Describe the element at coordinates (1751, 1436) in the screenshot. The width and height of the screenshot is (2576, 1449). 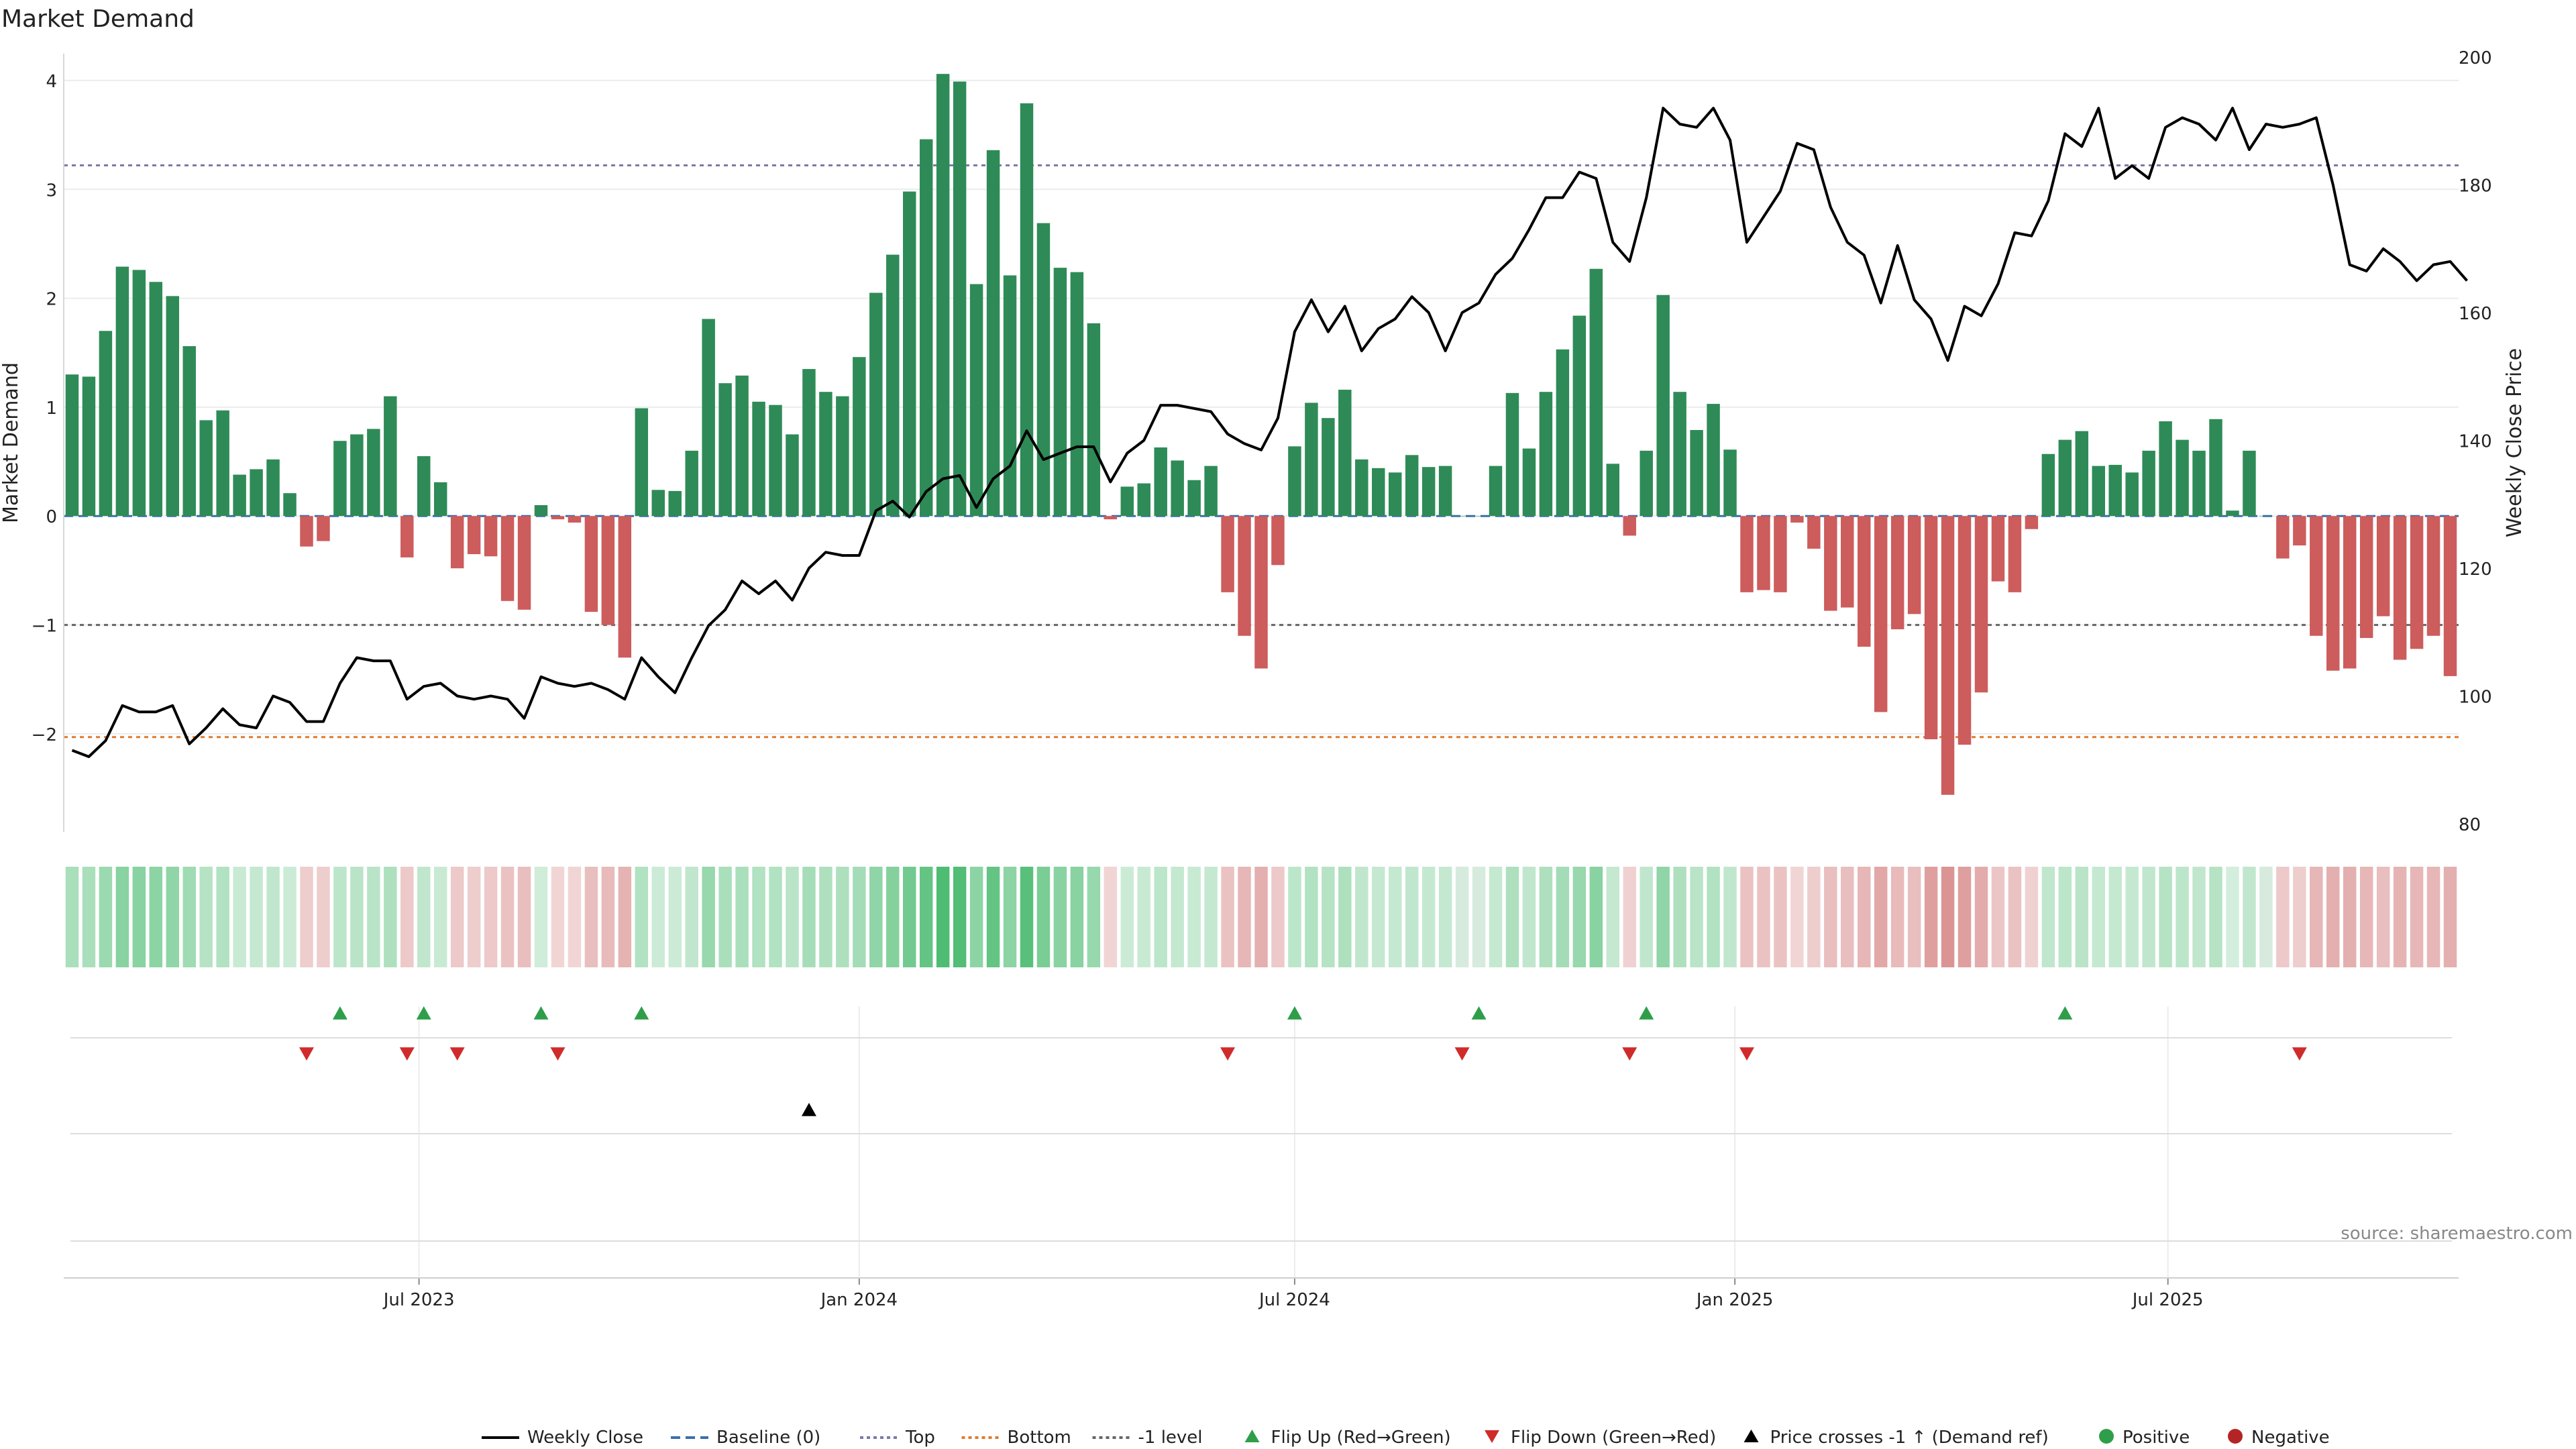
I see `legend-swatch-triangle-up` at that location.